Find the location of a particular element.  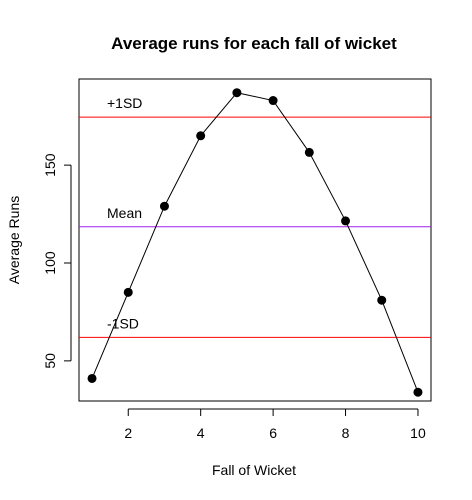

x-axis: 2 4 6 8 10 is located at coordinates (275, 424).